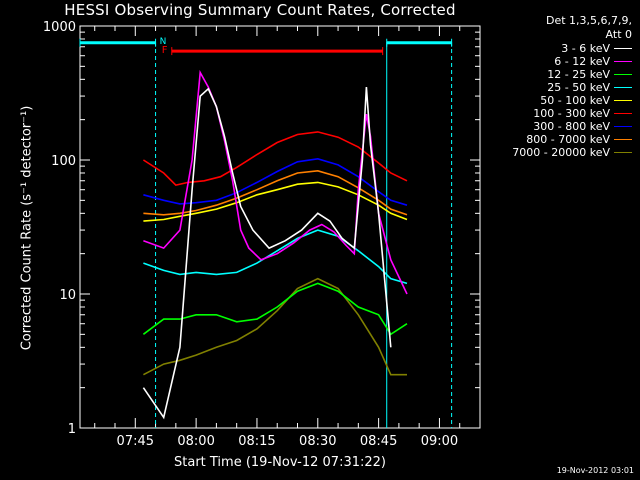 This screenshot has height=480, width=640. Describe the element at coordinates (578, 74) in the screenshot. I see `legend-entry-label: 12 - 25 keV` at that location.